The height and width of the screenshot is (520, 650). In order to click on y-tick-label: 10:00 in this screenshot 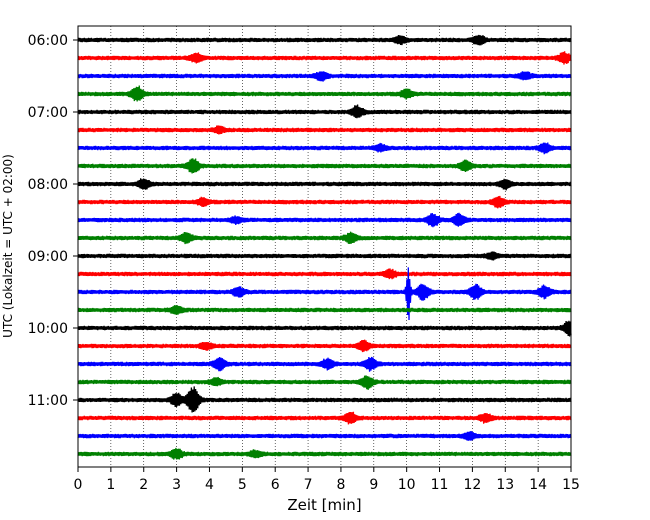, I will do `click(48, 329)`.